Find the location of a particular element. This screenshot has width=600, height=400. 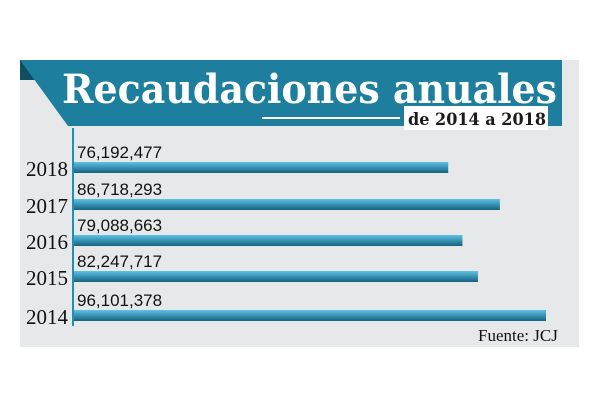

category-label-2017: 2017 is located at coordinates (47, 206).